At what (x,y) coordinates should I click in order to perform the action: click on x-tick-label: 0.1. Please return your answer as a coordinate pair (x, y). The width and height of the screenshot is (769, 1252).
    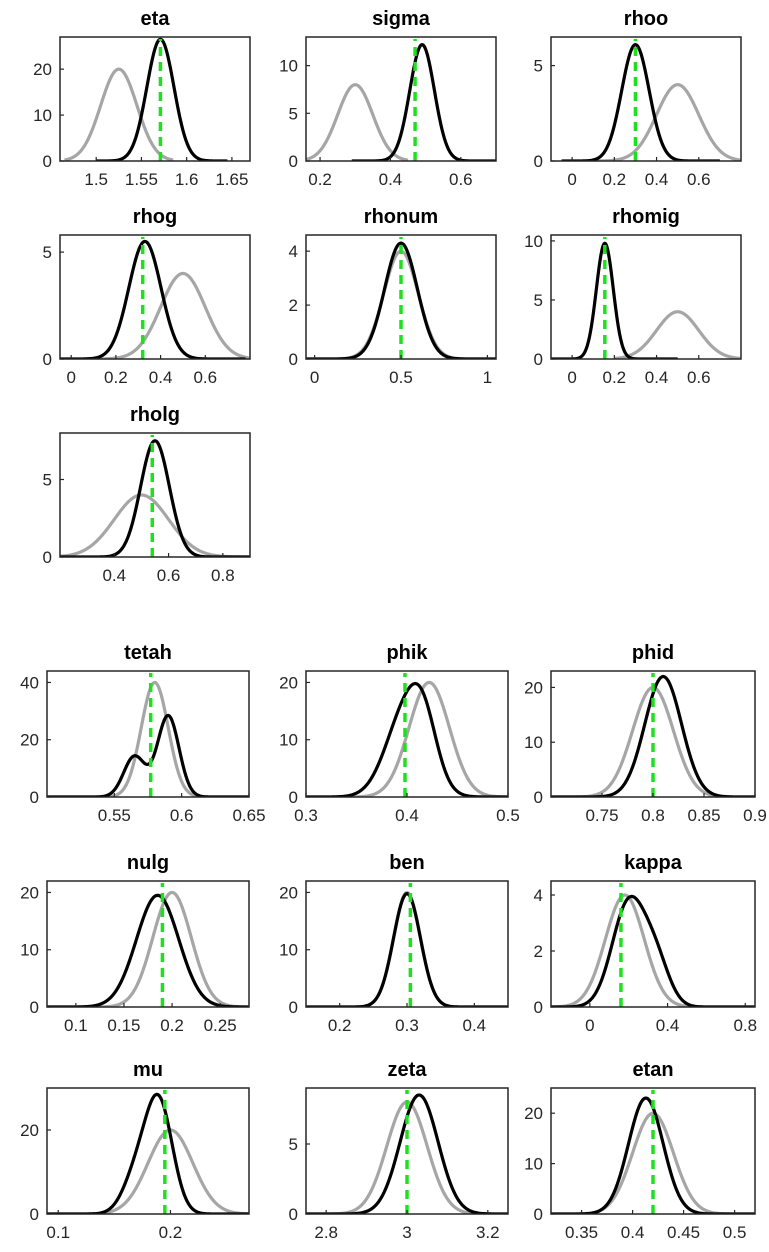
    Looking at the image, I should click on (58, 1232).